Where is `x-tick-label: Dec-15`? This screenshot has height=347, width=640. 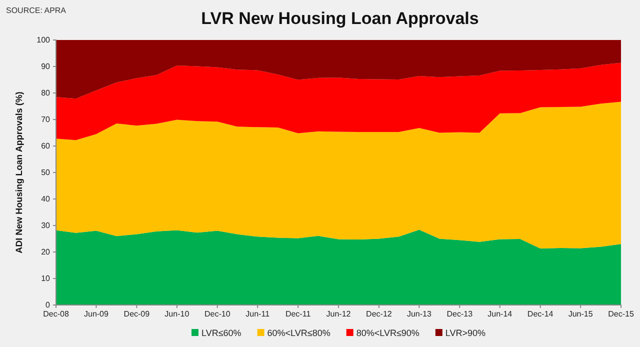
x-tick-label: Dec-15 is located at coordinates (621, 314).